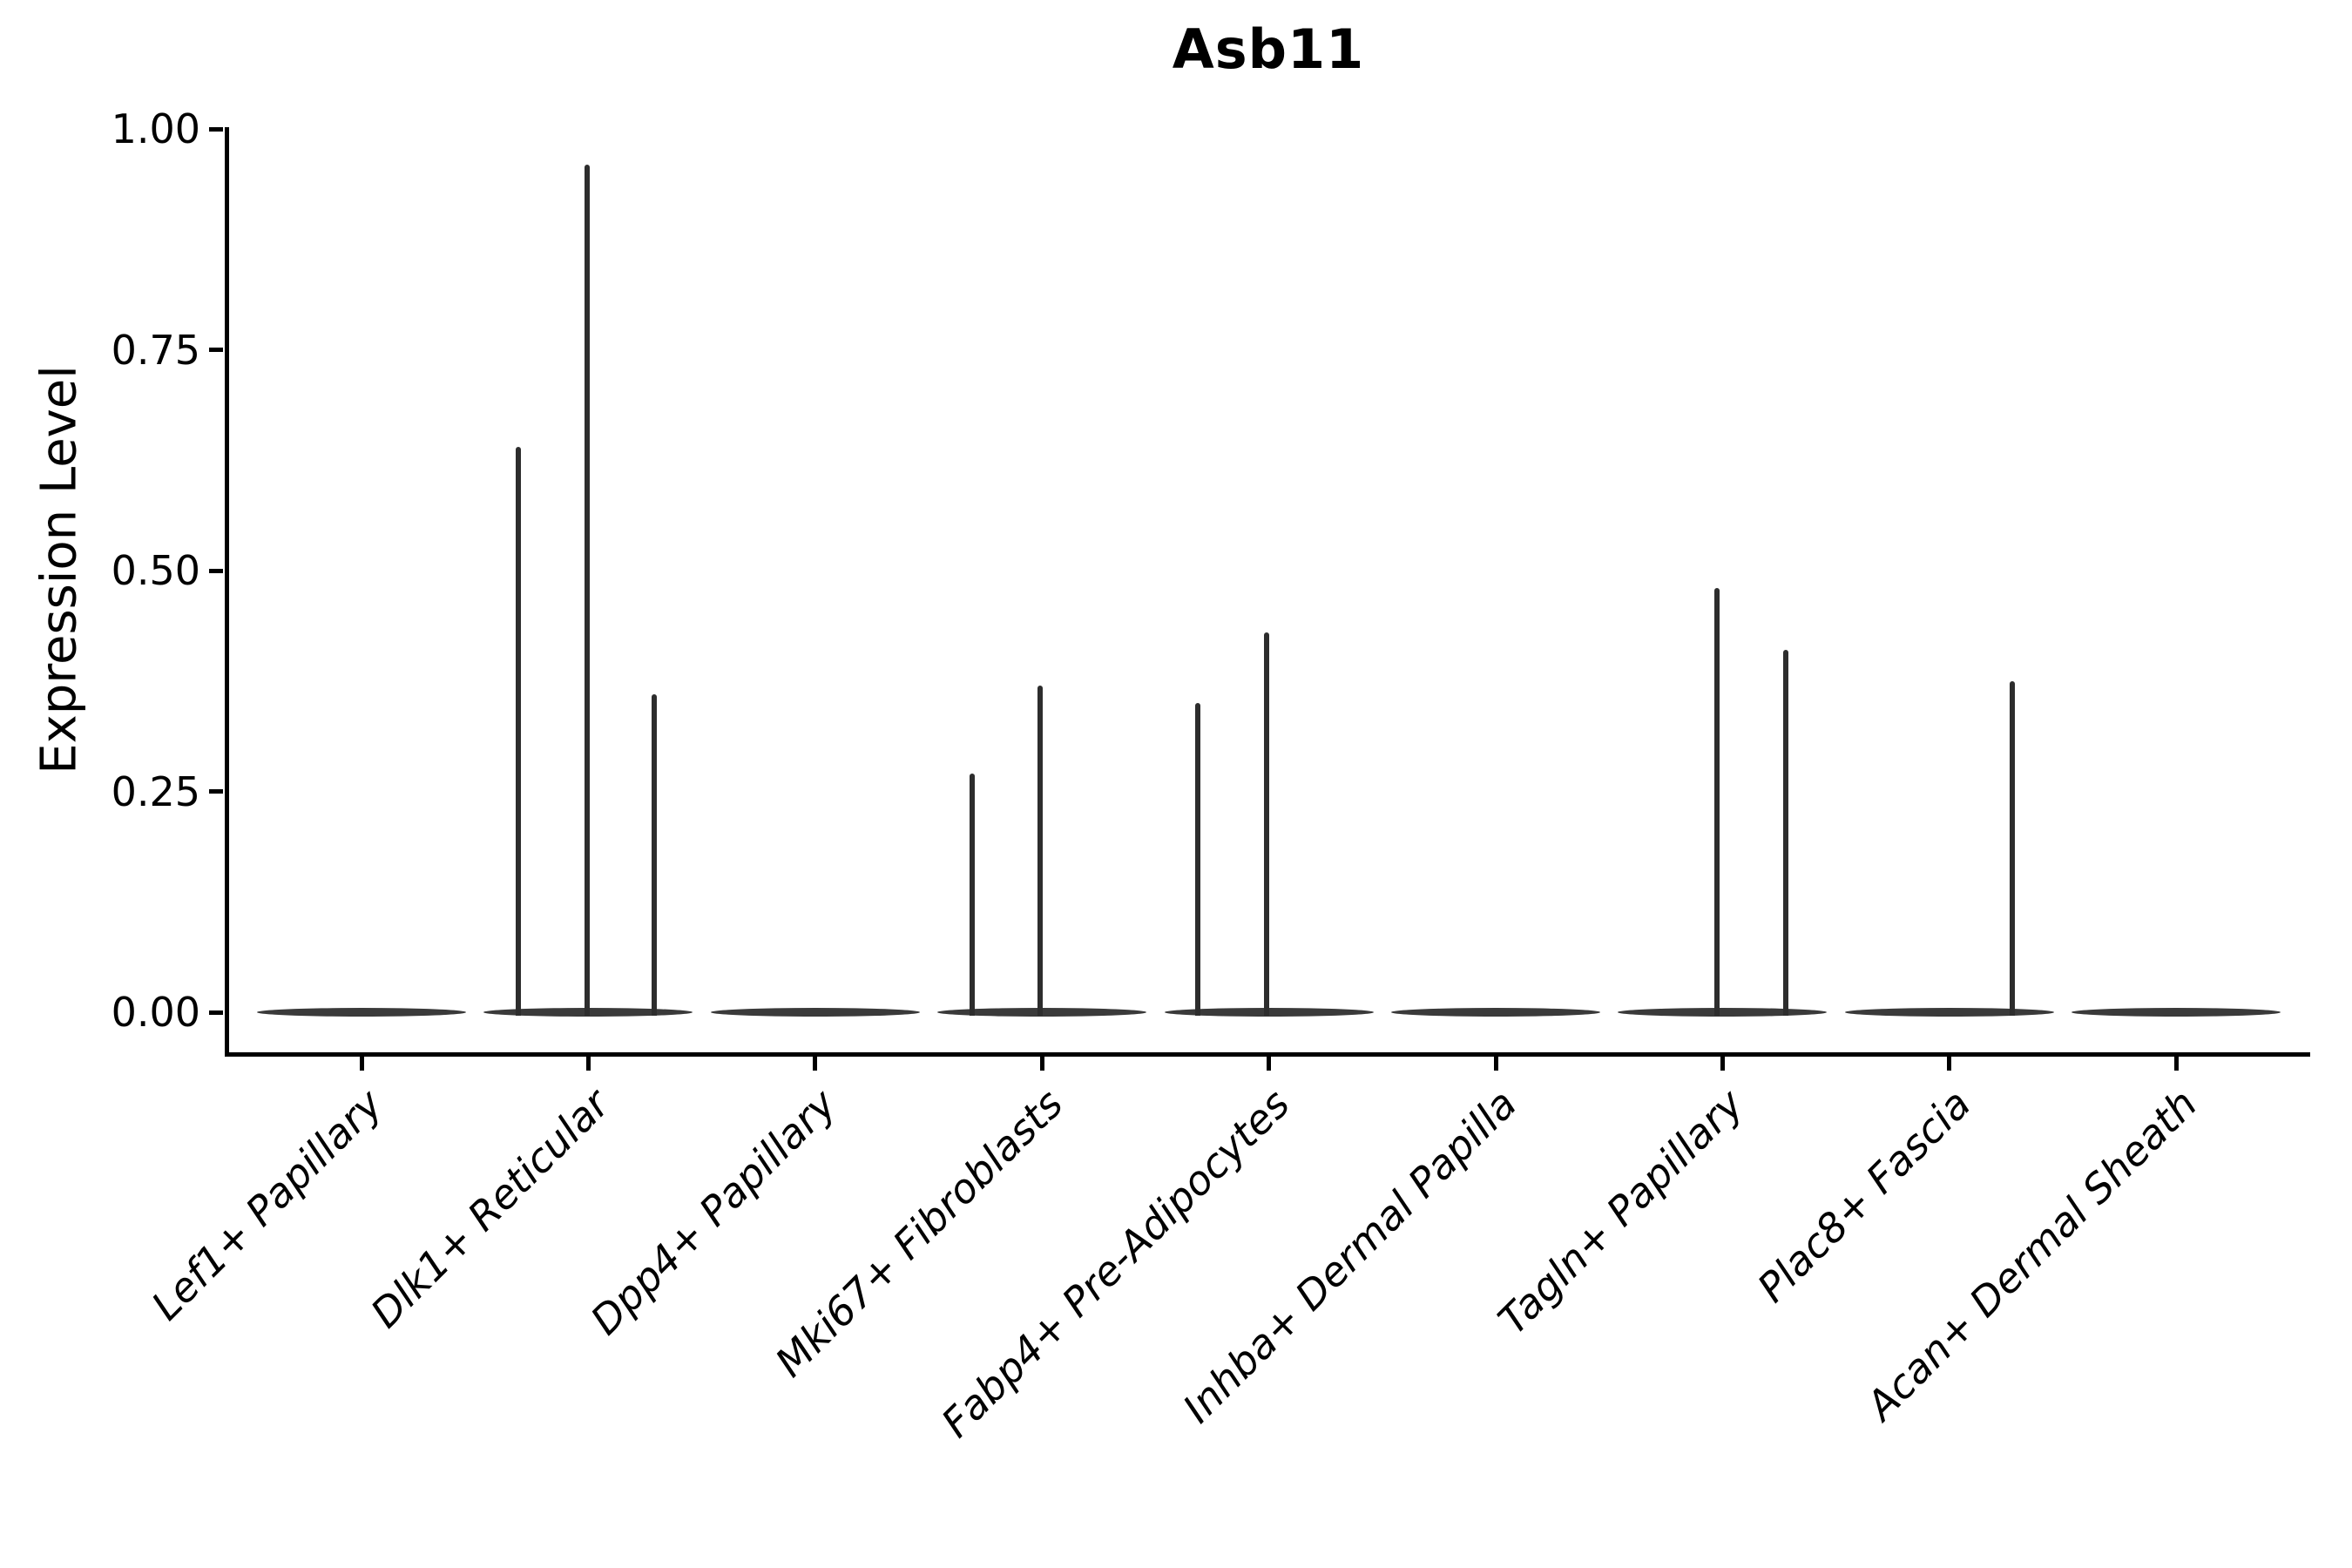  Describe the element at coordinates (1267, 1054) in the screenshot. I see `x-axis-spine` at that location.